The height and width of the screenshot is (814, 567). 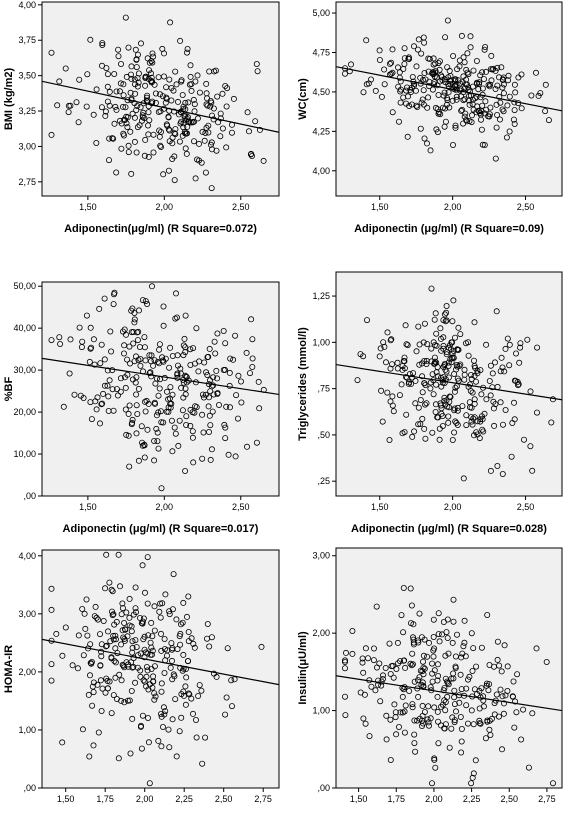 What do you see at coordinates (321, 52) in the screenshot?
I see `y-tick-label: 4,75` at bounding box center [321, 52].